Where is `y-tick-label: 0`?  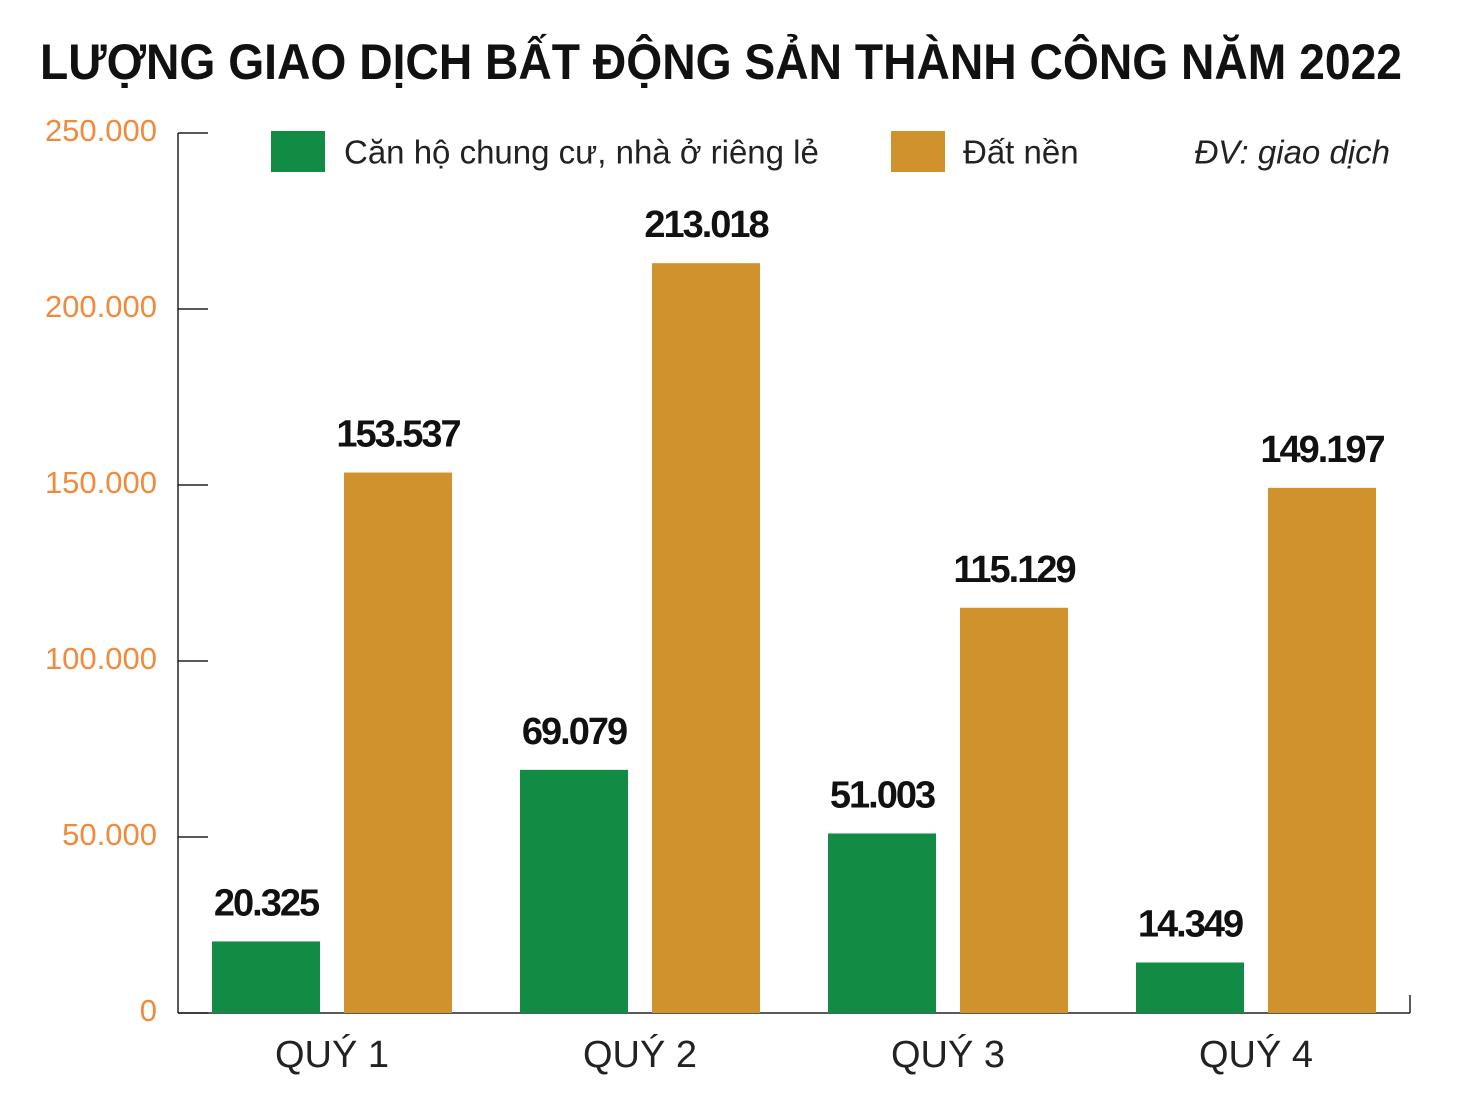
y-tick-label: 0 is located at coordinates (148, 1010).